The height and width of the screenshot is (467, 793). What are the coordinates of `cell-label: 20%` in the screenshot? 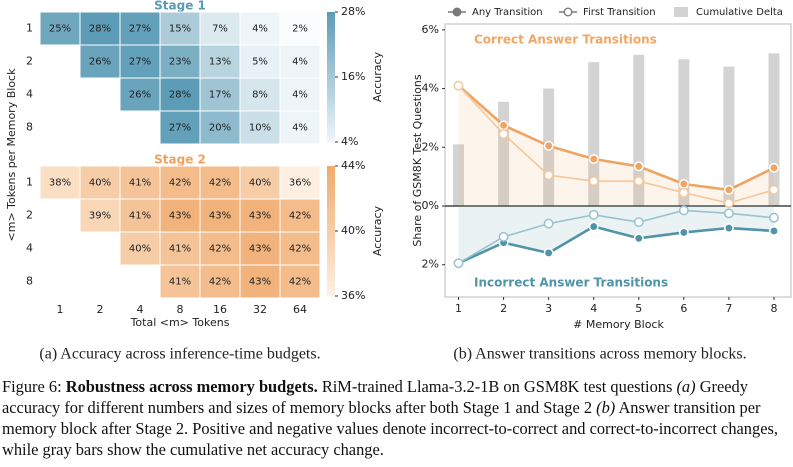 It's located at (220, 128).